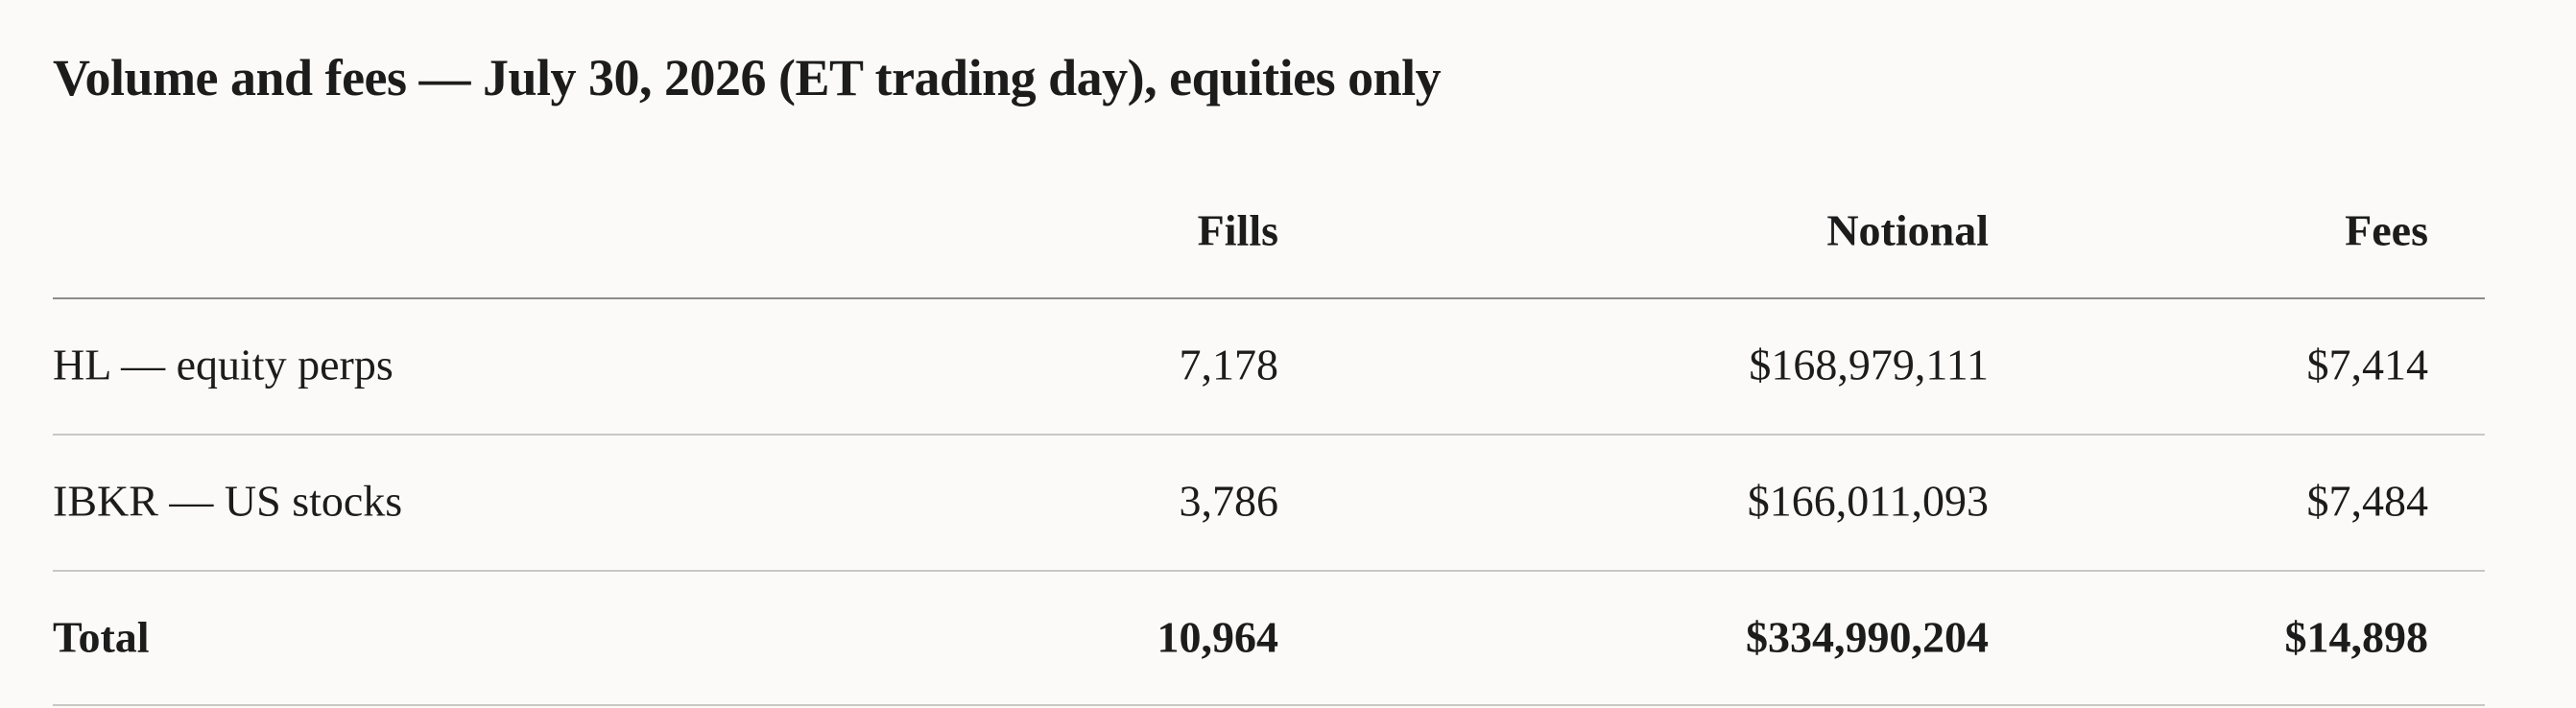 The image size is (2576, 708). What do you see at coordinates (1867, 637) in the screenshot?
I see `total-cell: $334,990,204` at bounding box center [1867, 637].